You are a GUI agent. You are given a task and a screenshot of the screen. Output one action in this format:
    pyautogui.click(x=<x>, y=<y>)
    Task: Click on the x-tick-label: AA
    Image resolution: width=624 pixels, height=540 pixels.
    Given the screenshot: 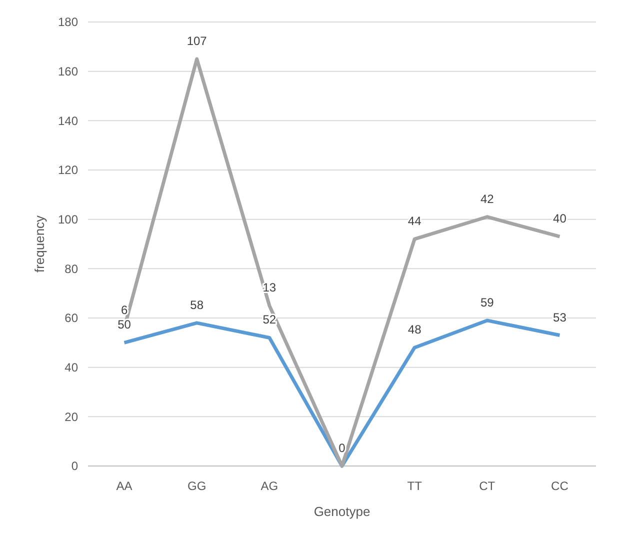 What is the action you would take?
    pyautogui.click(x=124, y=486)
    